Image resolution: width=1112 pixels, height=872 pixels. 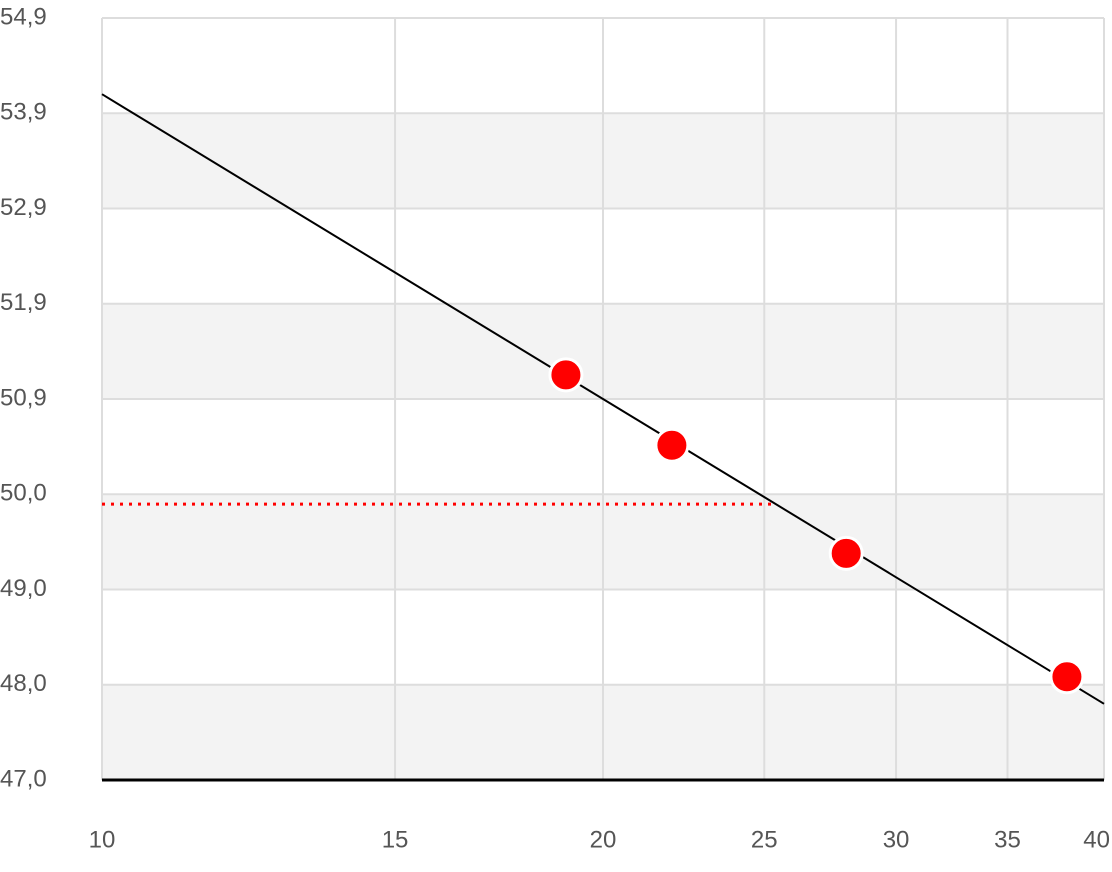 I want to click on y-tick-label: 47,0, so click(x=23, y=778).